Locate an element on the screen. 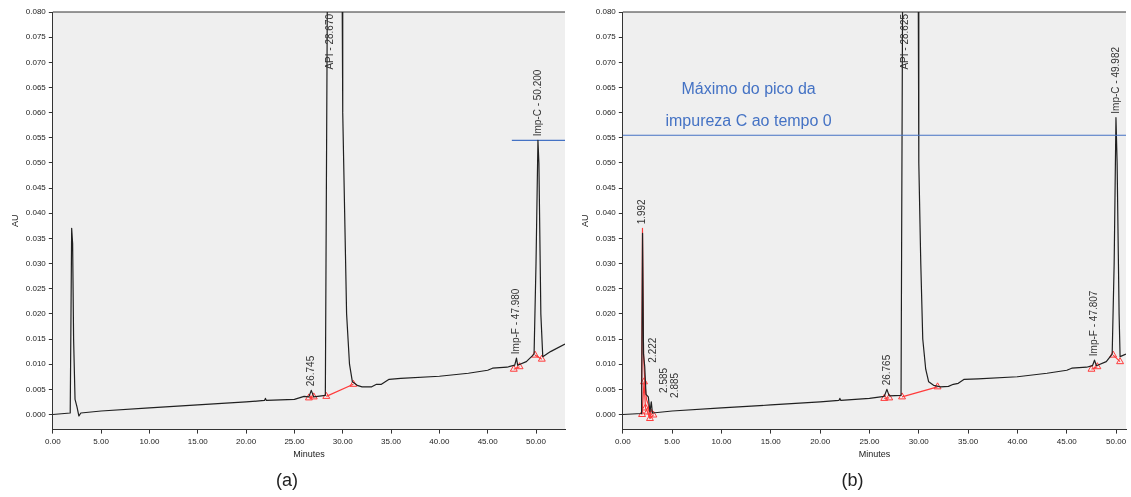  ref-line-label: Máximo do pico da impureza C ao tempo 0 is located at coordinates (748, 104).